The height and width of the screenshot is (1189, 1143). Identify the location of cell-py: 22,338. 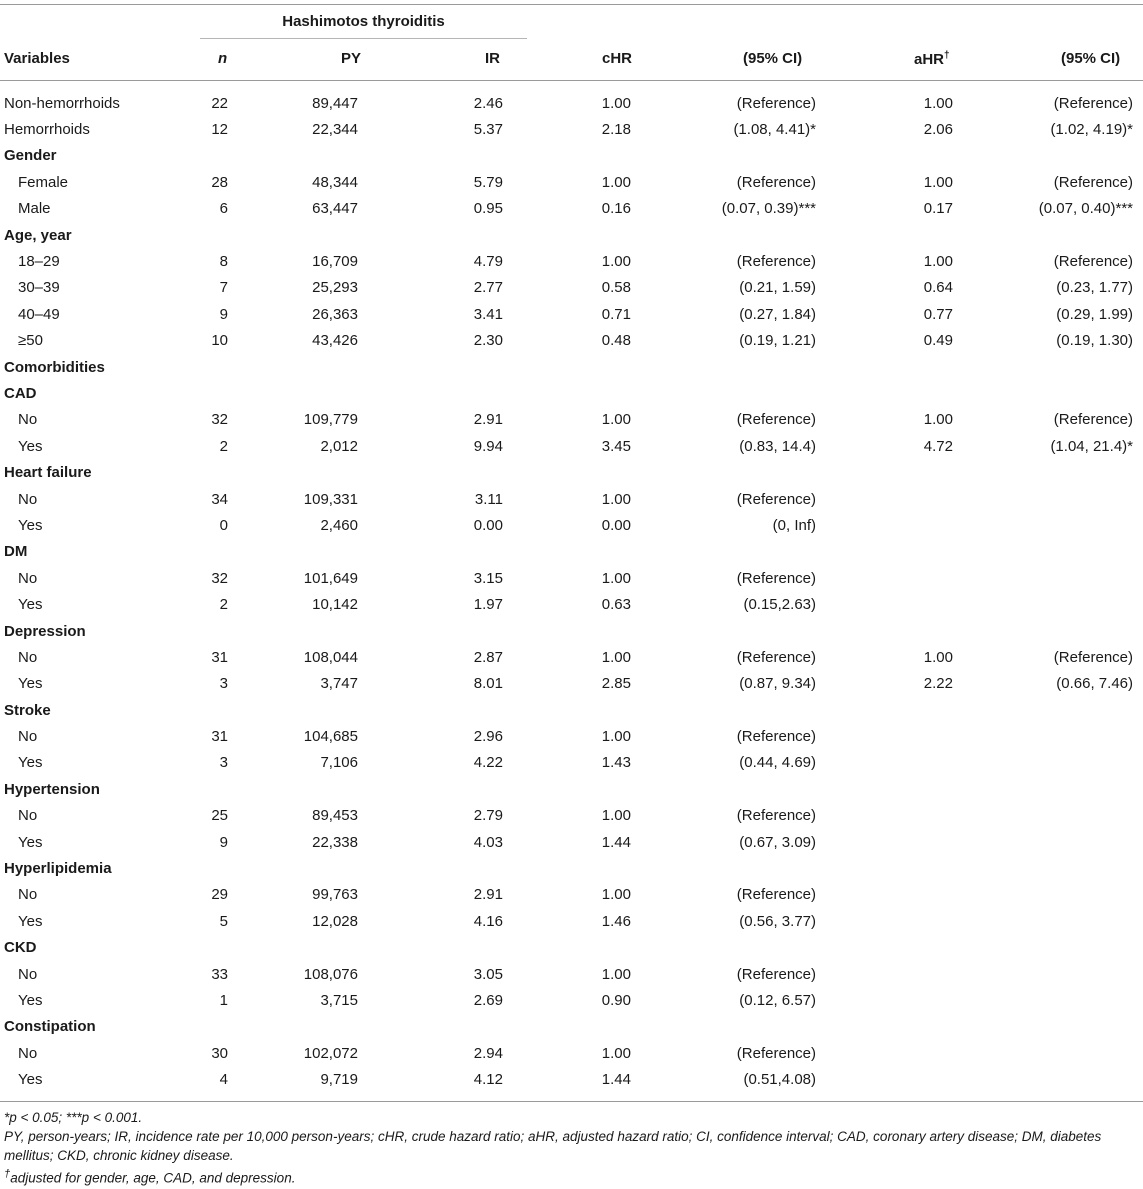
(335, 842).